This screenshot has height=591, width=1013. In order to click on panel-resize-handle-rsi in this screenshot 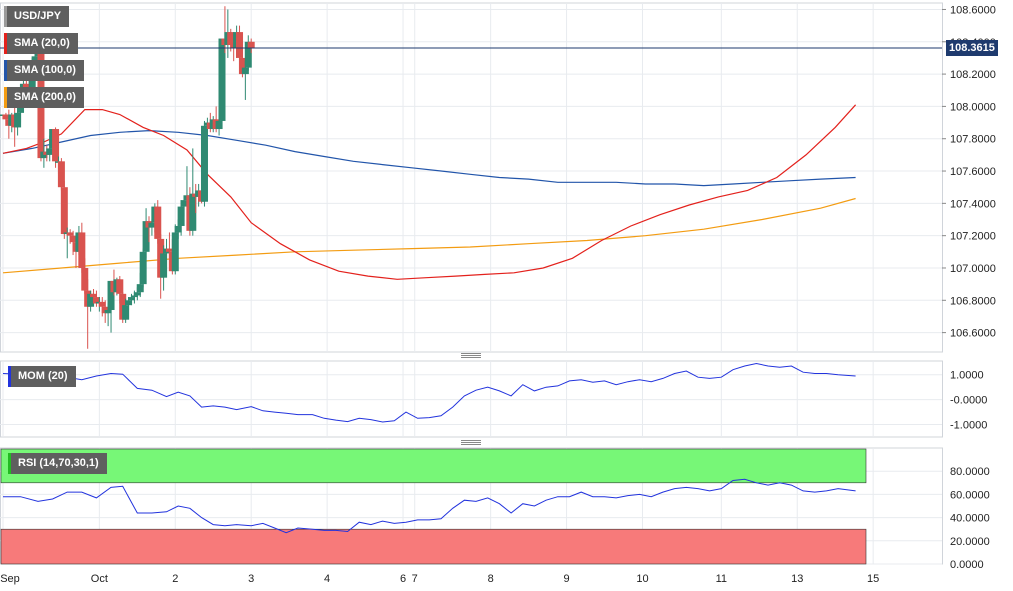, I will do `click(471, 442)`.